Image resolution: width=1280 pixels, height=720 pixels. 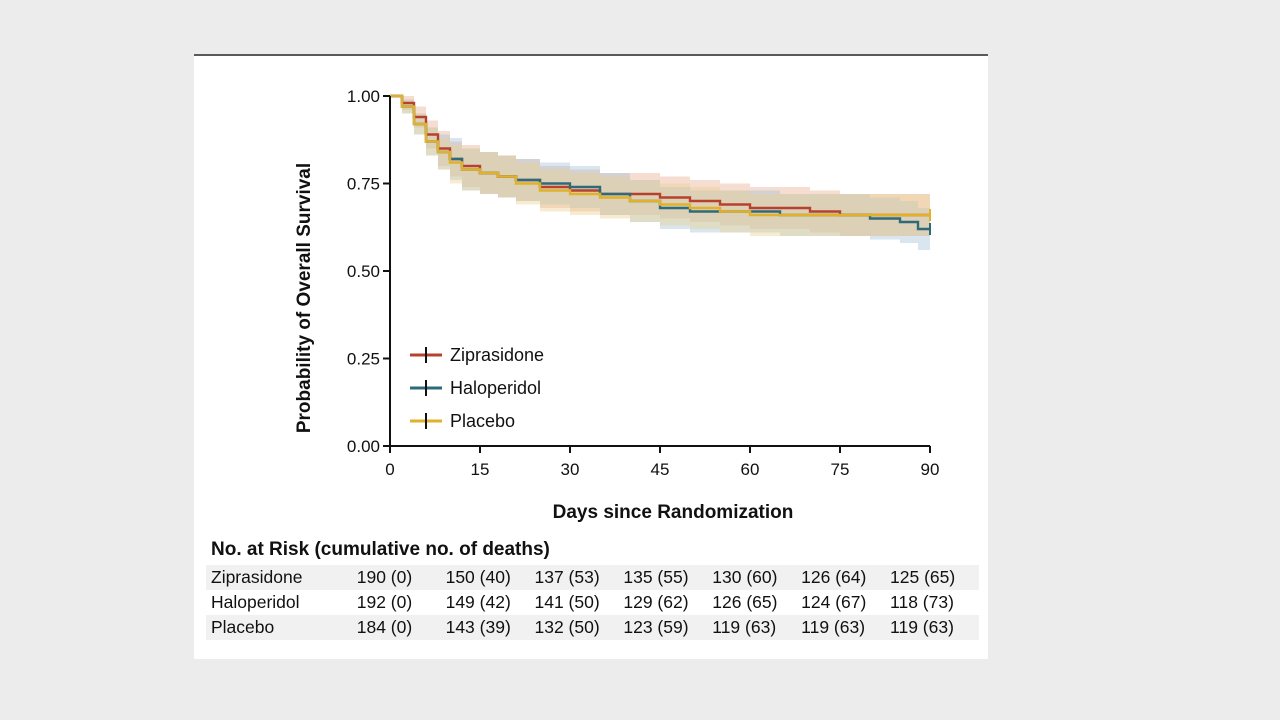 I want to click on risk-cell: 130 (60), so click(x=757, y=577).